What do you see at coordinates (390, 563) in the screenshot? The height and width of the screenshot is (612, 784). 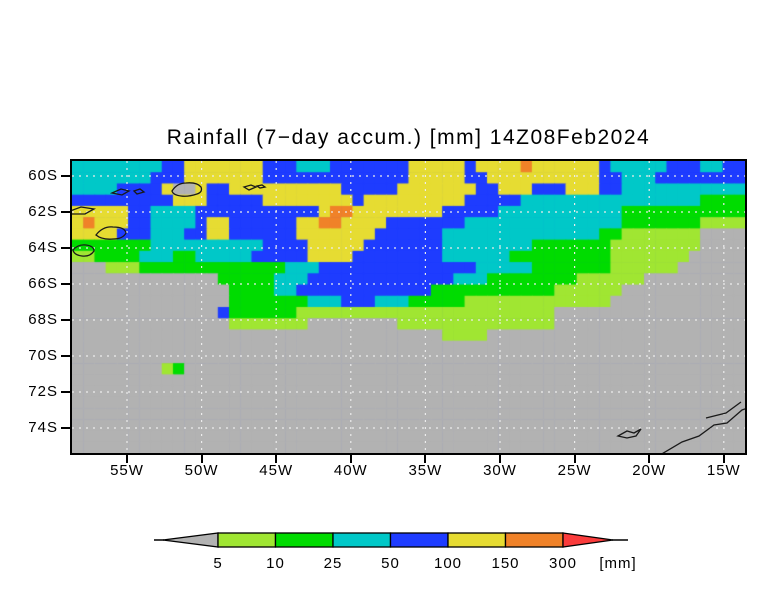 I see `colorbar-threshold-label: 50` at bounding box center [390, 563].